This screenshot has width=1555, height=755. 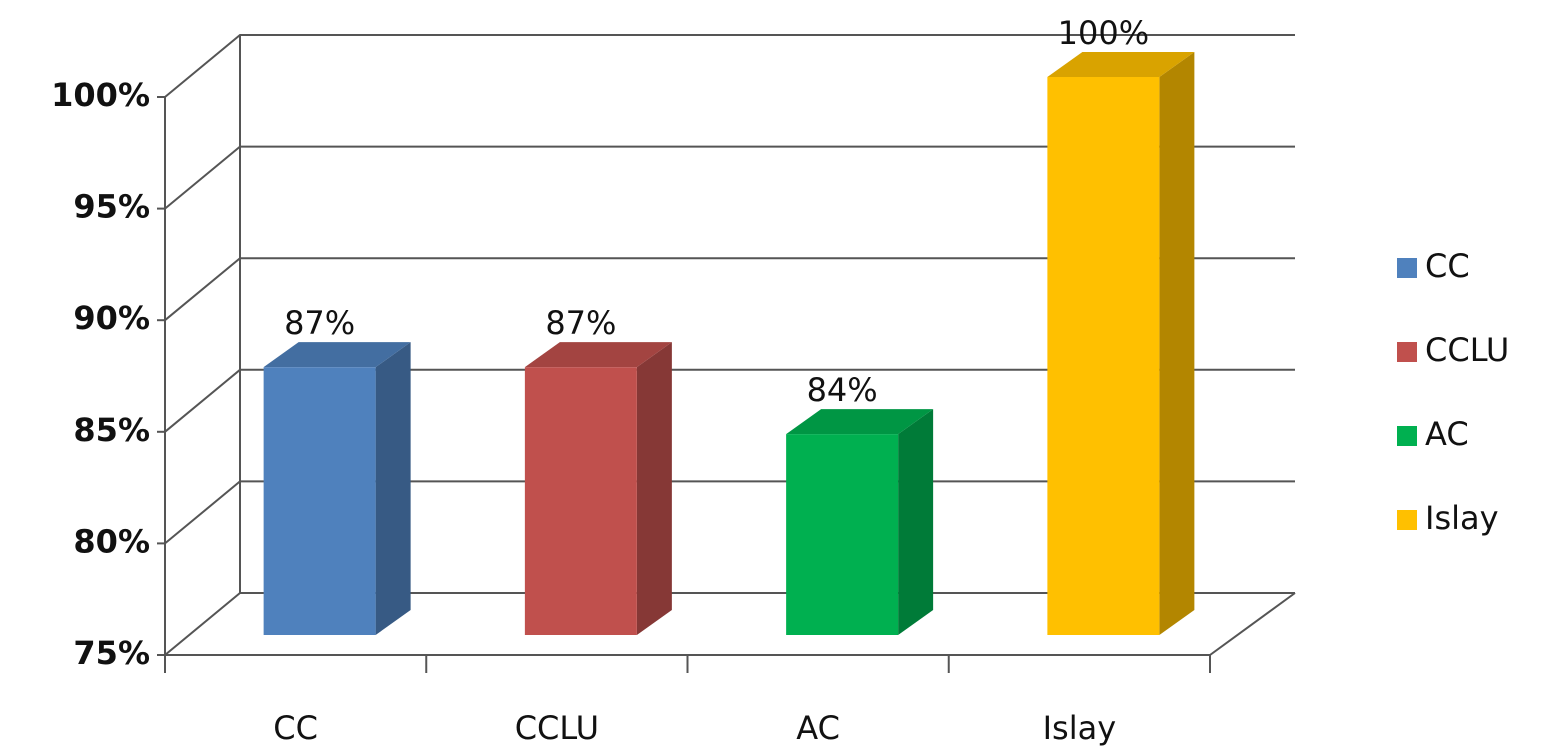 I want to click on x-tick-label: CCLU, so click(x=557, y=728).